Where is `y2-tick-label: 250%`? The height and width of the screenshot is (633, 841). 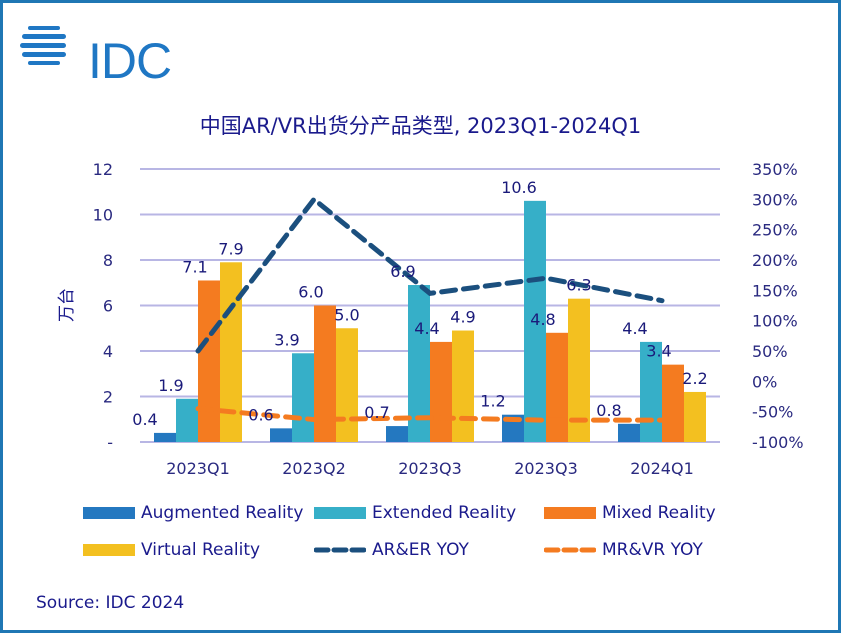
y2-tick-label: 250% is located at coordinates (775, 230).